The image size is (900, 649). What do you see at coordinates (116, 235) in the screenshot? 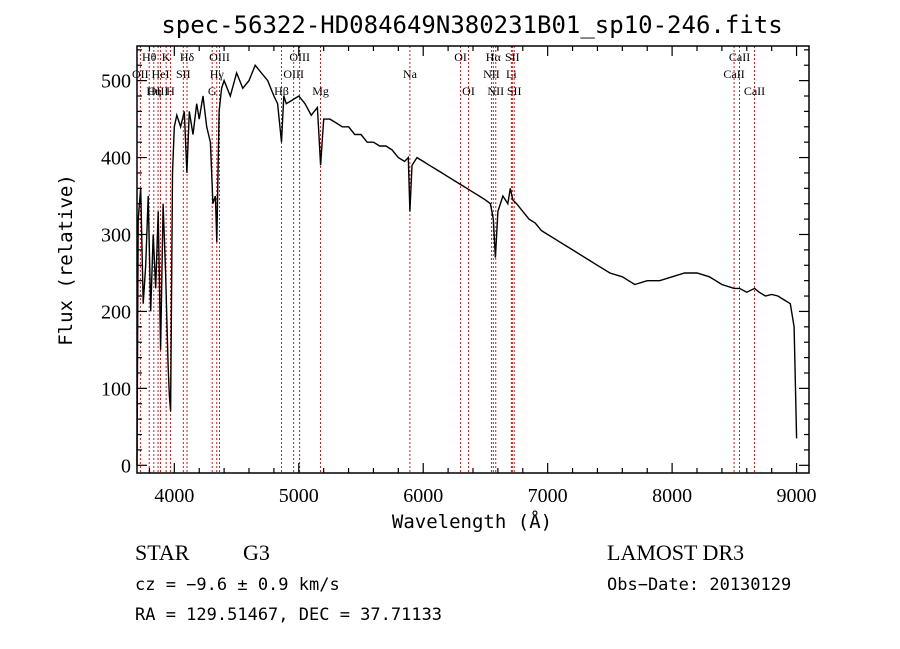
I see `y-tick-label-3: 300` at bounding box center [116, 235].